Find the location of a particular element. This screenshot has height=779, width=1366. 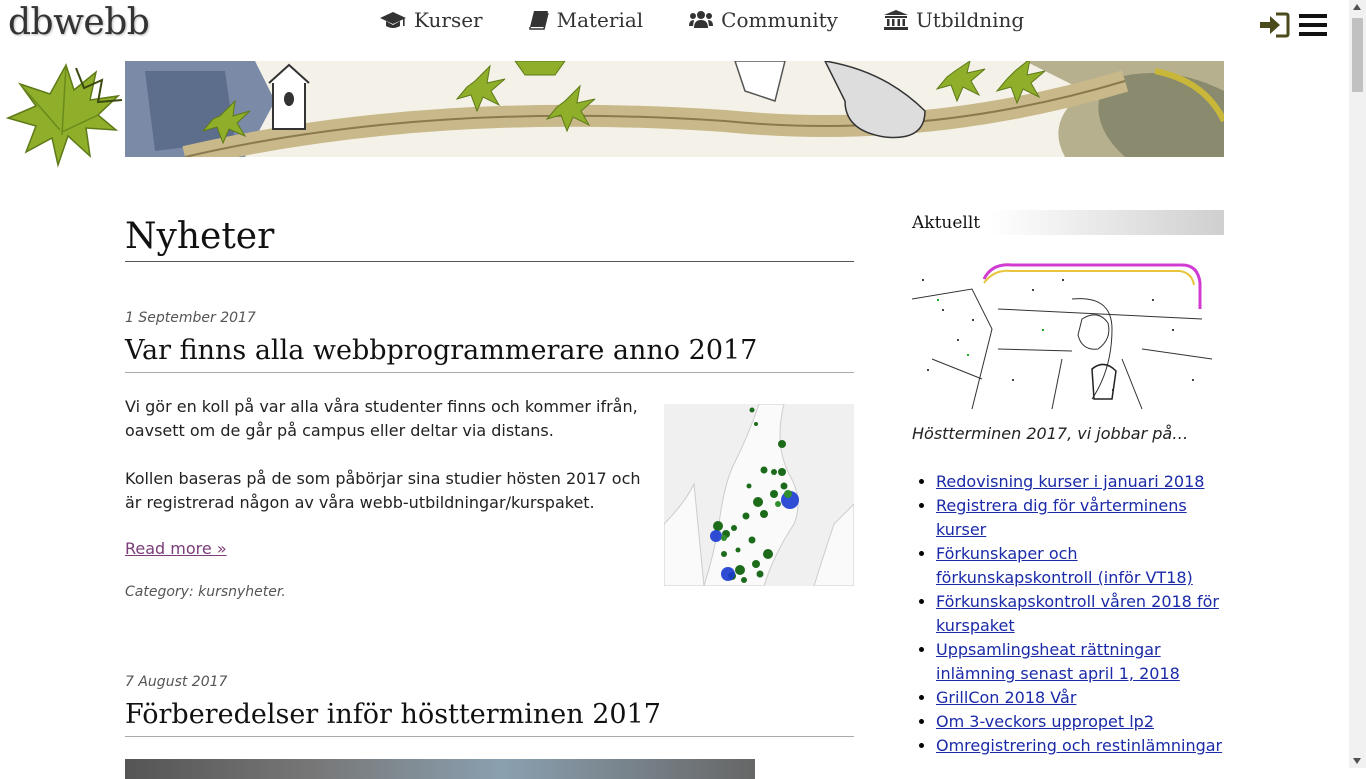

list-item: Redovisning kurser i januari 2018 is located at coordinates (1080, 482).